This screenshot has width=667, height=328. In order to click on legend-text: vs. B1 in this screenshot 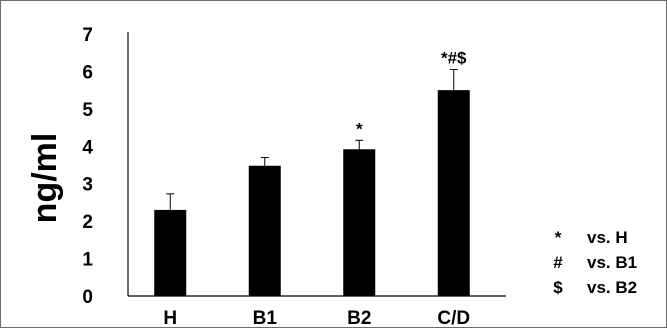, I will do `click(612, 262)`.